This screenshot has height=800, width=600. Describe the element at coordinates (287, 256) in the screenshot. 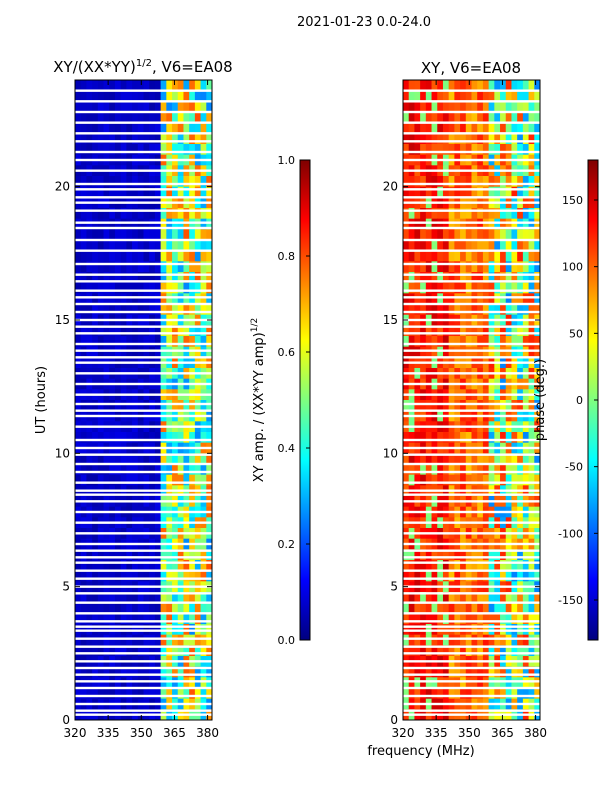

I see `amplitude-colorbar-tick-label: 0.8` at that location.